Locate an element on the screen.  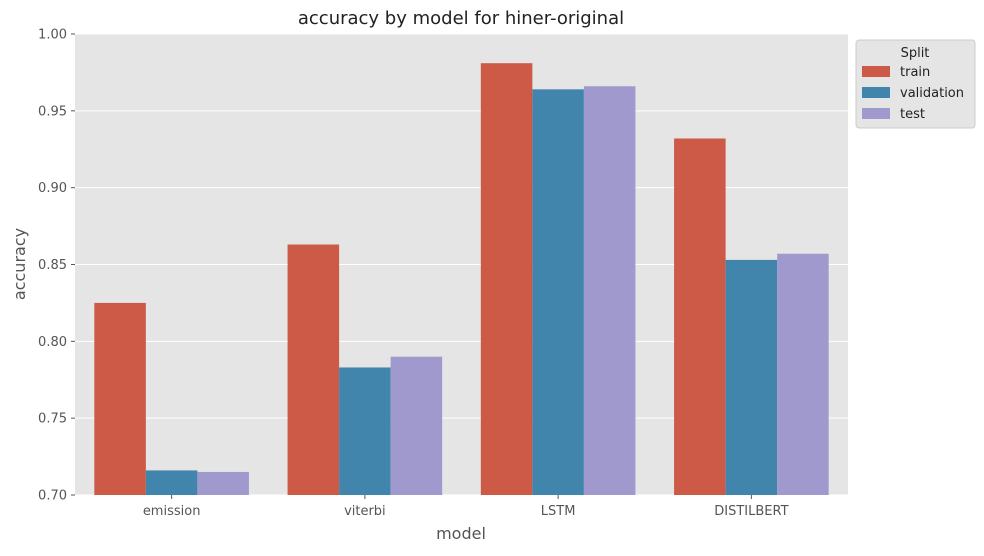
legend-label-validation: validation is located at coordinates (932, 93).